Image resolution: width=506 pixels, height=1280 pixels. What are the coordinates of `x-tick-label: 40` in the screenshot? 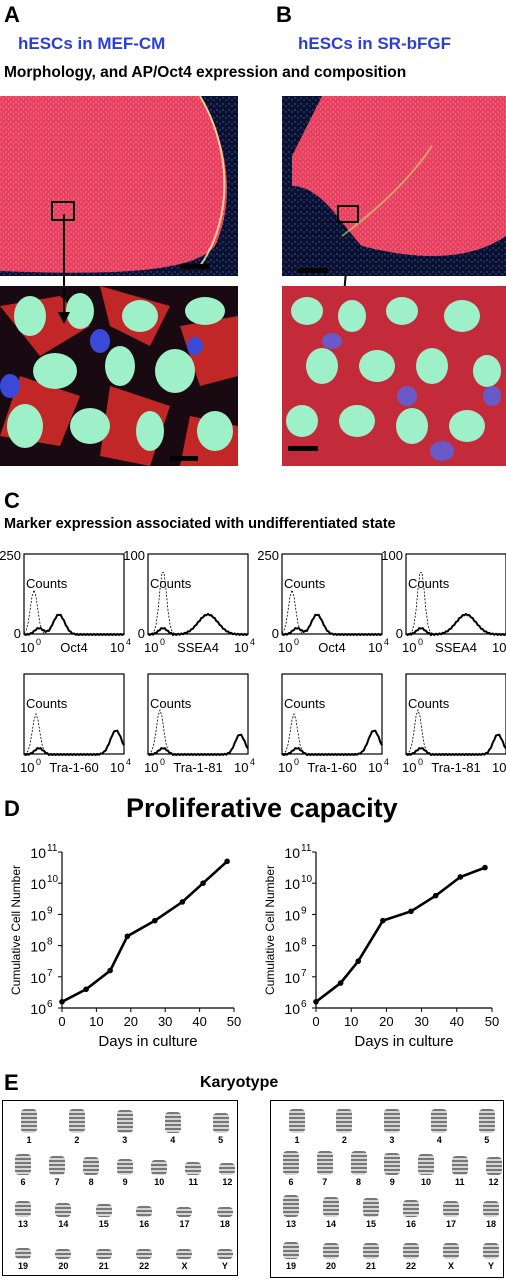 It's located at (199, 1021).